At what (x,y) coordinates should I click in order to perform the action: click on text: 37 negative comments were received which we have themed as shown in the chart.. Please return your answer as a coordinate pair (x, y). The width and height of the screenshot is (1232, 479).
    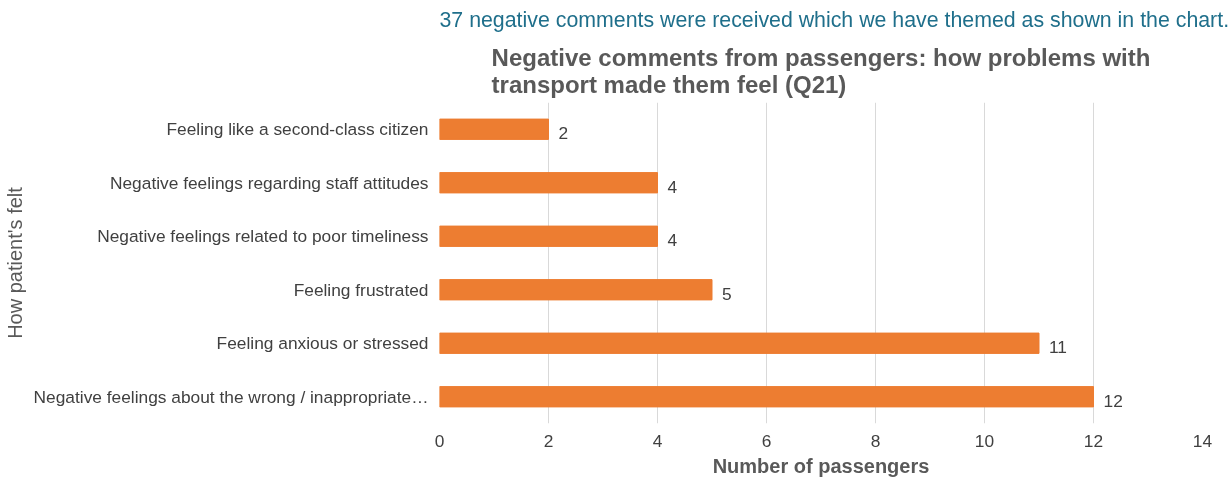
    Looking at the image, I should click on (834, 19).